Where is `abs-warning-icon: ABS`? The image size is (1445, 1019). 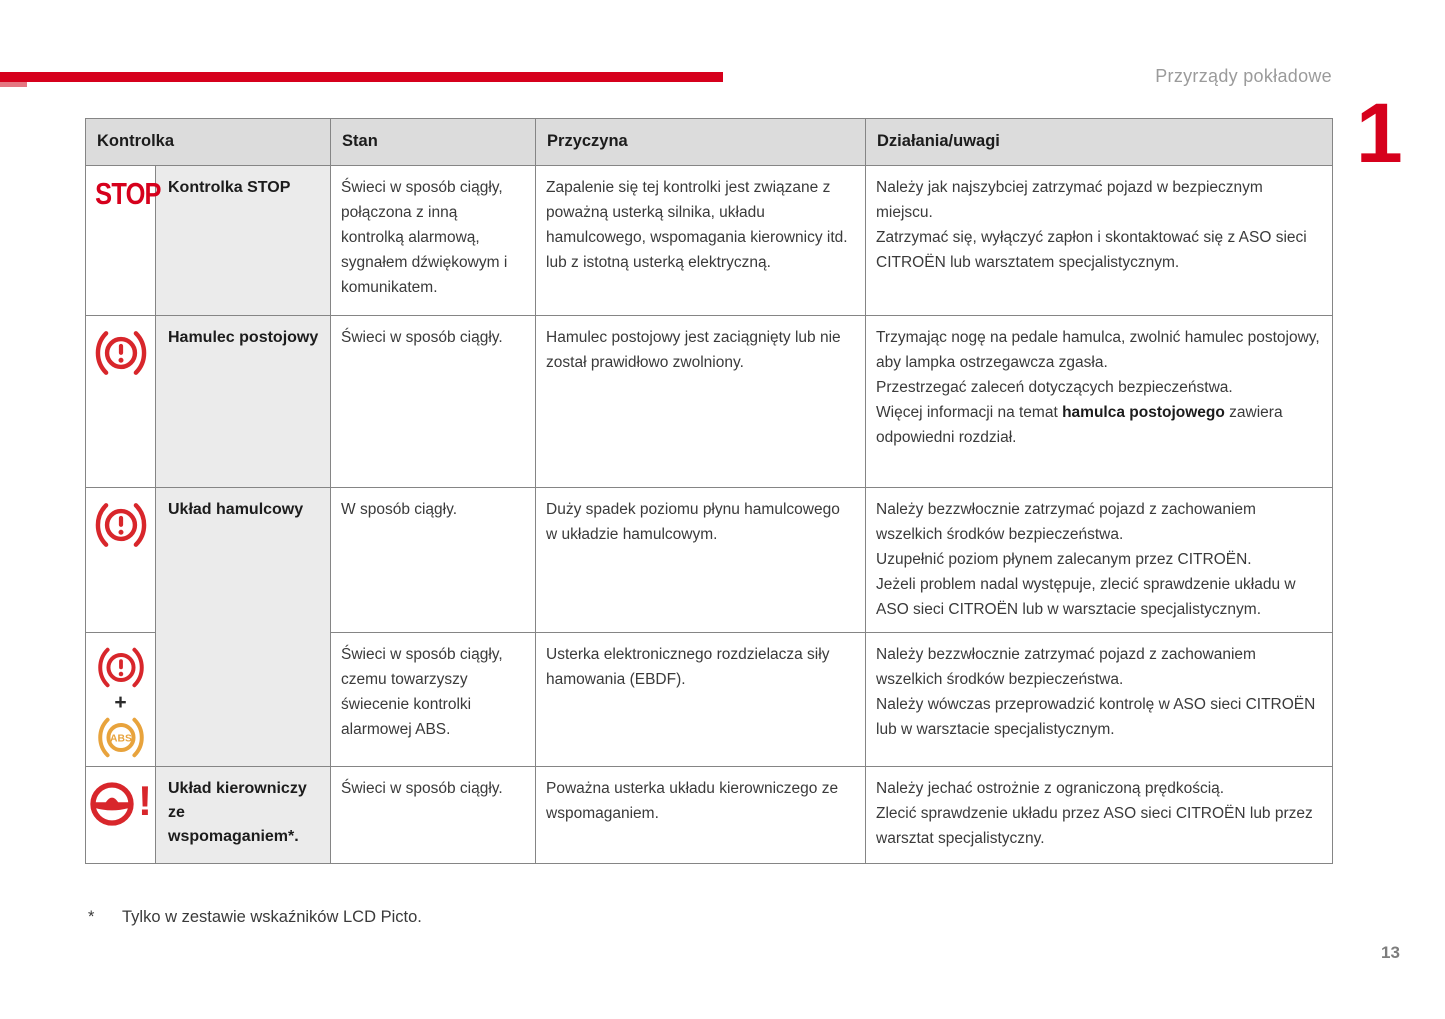 abs-warning-icon: ABS is located at coordinates (120, 737).